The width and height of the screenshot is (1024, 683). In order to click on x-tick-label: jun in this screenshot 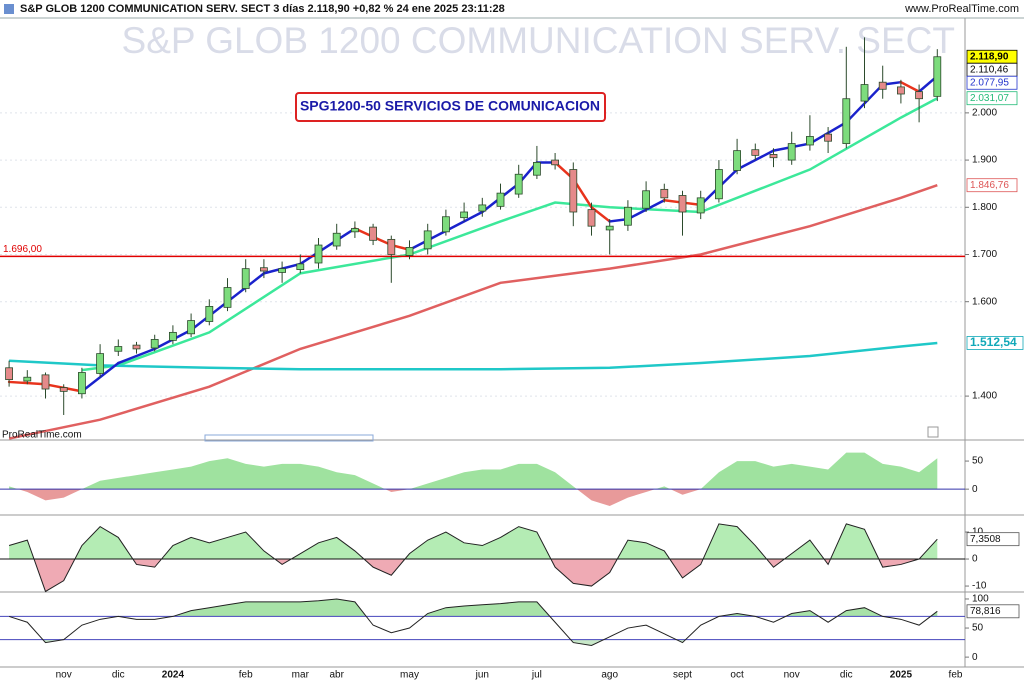, I will do `click(482, 675)`.